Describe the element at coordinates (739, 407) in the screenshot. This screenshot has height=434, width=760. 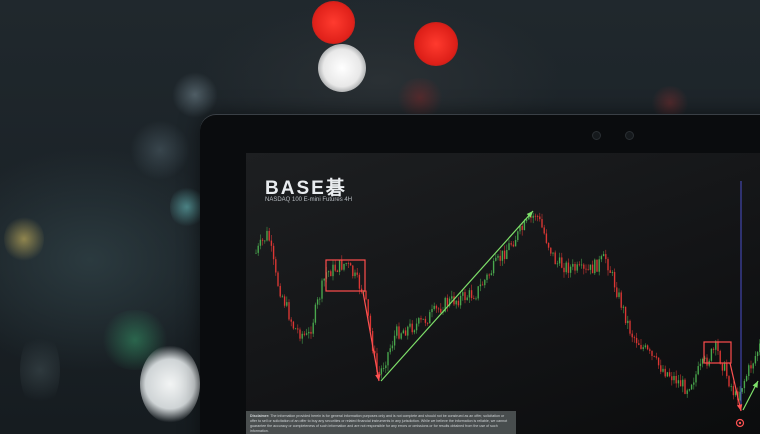
I see `arrow-down-head` at that location.